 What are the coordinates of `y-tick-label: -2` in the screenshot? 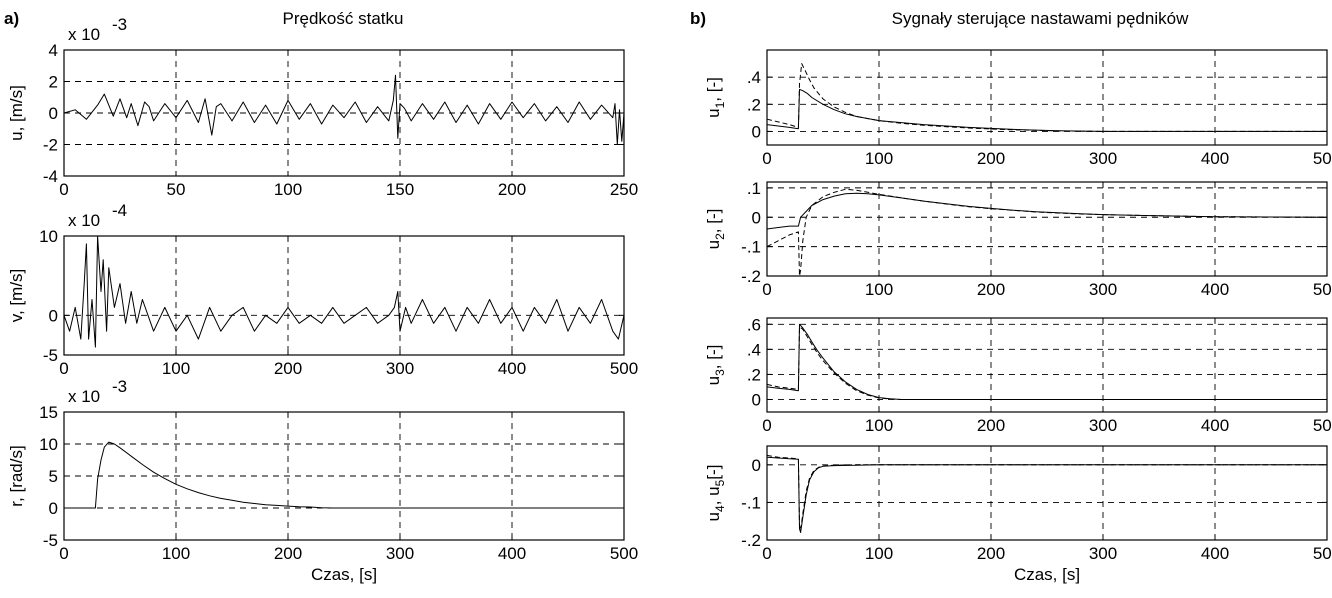 It's located at (50, 145).